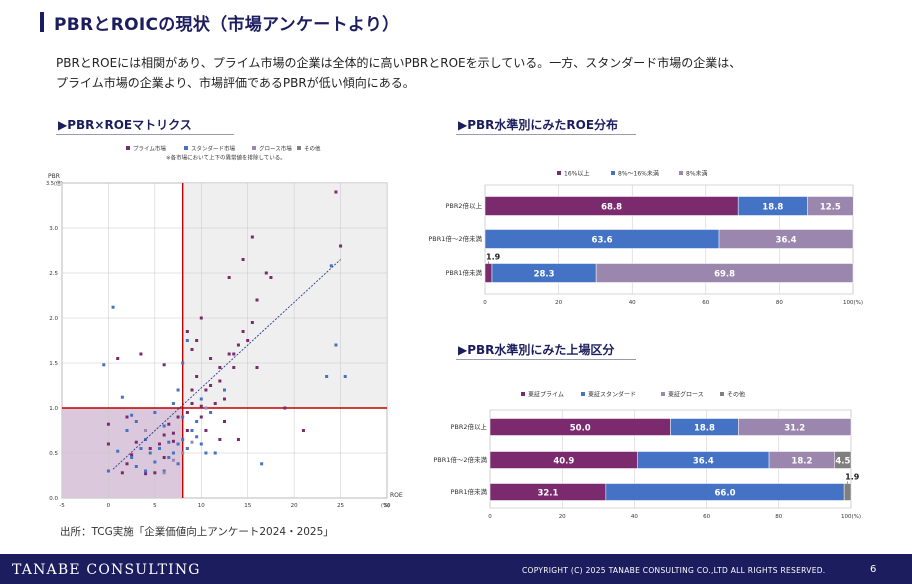  What do you see at coordinates (53, 319) in the screenshot?
I see `y-tick-label: 2.0` at bounding box center [53, 319].